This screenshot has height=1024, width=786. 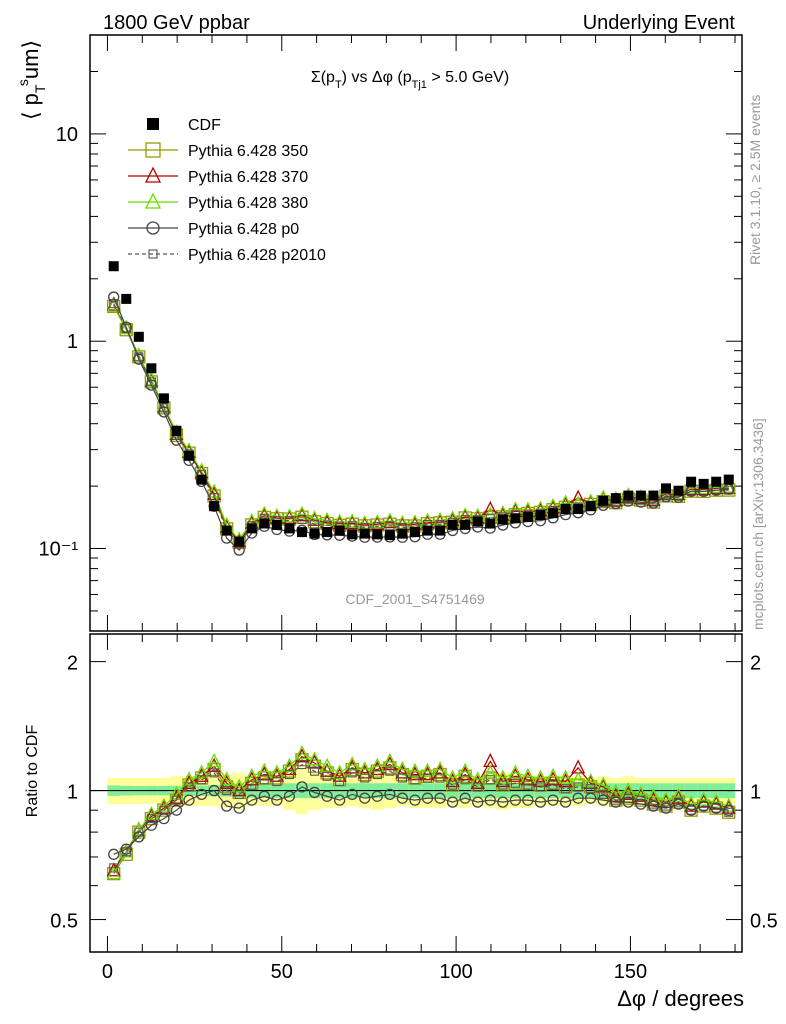 What do you see at coordinates (31, 80) in the screenshot?
I see `svg-text: ⟨ pTsum⟩` at bounding box center [31, 80].